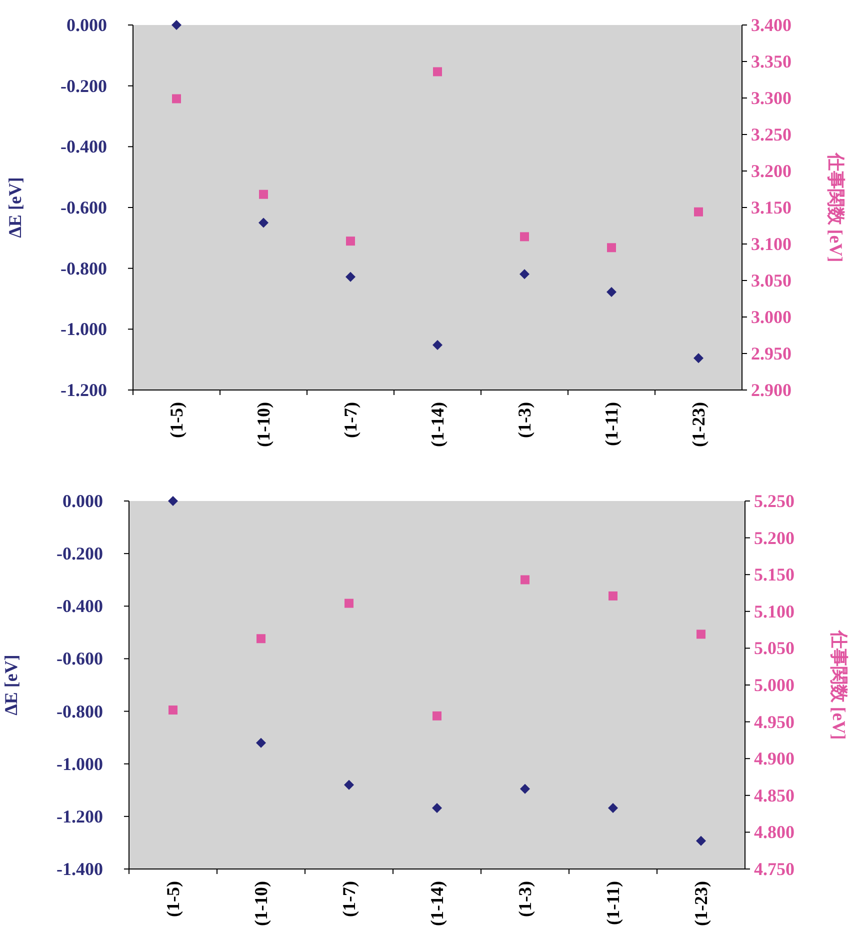 The image size is (851, 944). What do you see at coordinates (774, 501) in the screenshot?
I see `y2-tick-label: 5.250` at bounding box center [774, 501].